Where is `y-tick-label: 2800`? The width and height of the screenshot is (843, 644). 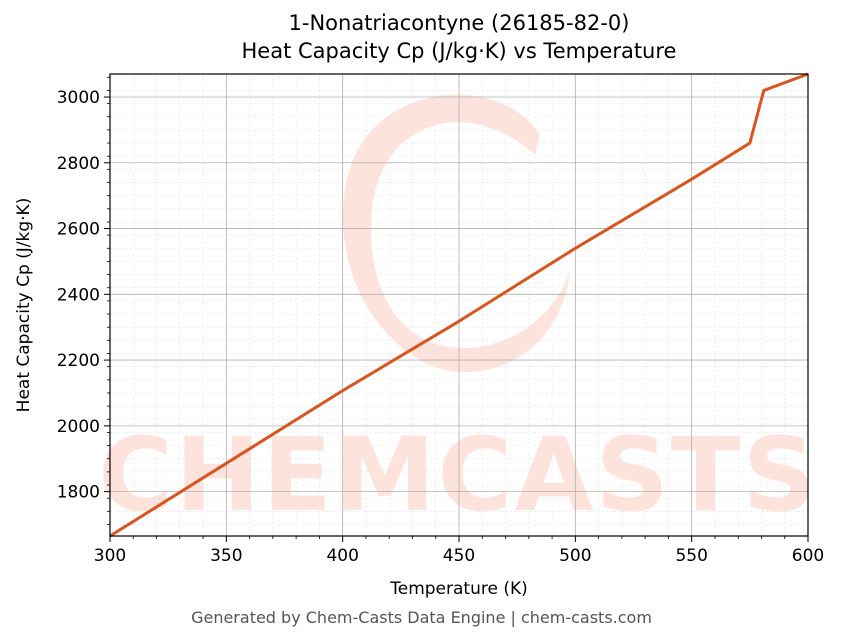 y-tick-label: 2800 is located at coordinates (78, 164).